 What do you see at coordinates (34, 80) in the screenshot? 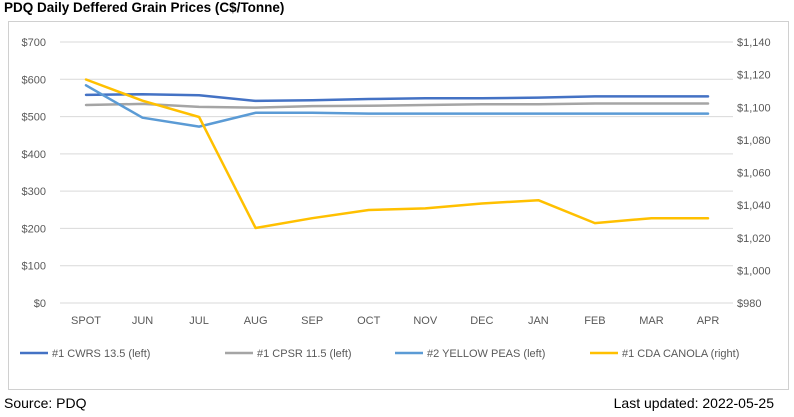
I see `left-tick-label: $600` at bounding box center [34, 80].